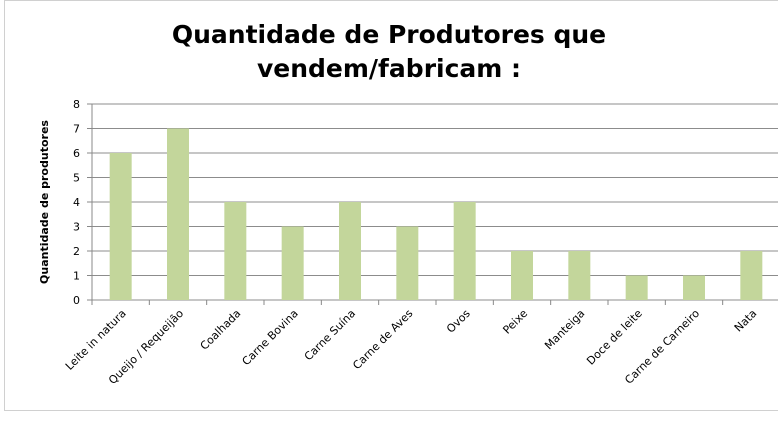  I want to click on y-tick-label: 7, so click(76, 129).